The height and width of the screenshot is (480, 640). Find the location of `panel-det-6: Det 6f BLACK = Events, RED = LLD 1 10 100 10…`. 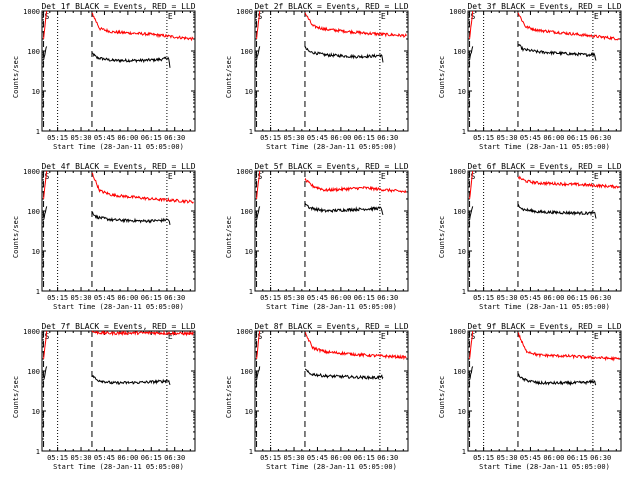

panel-det-6: Det 6f BLACK = Events, RED = LLD 1 10 100 10… is located at coordinates (530, 236).